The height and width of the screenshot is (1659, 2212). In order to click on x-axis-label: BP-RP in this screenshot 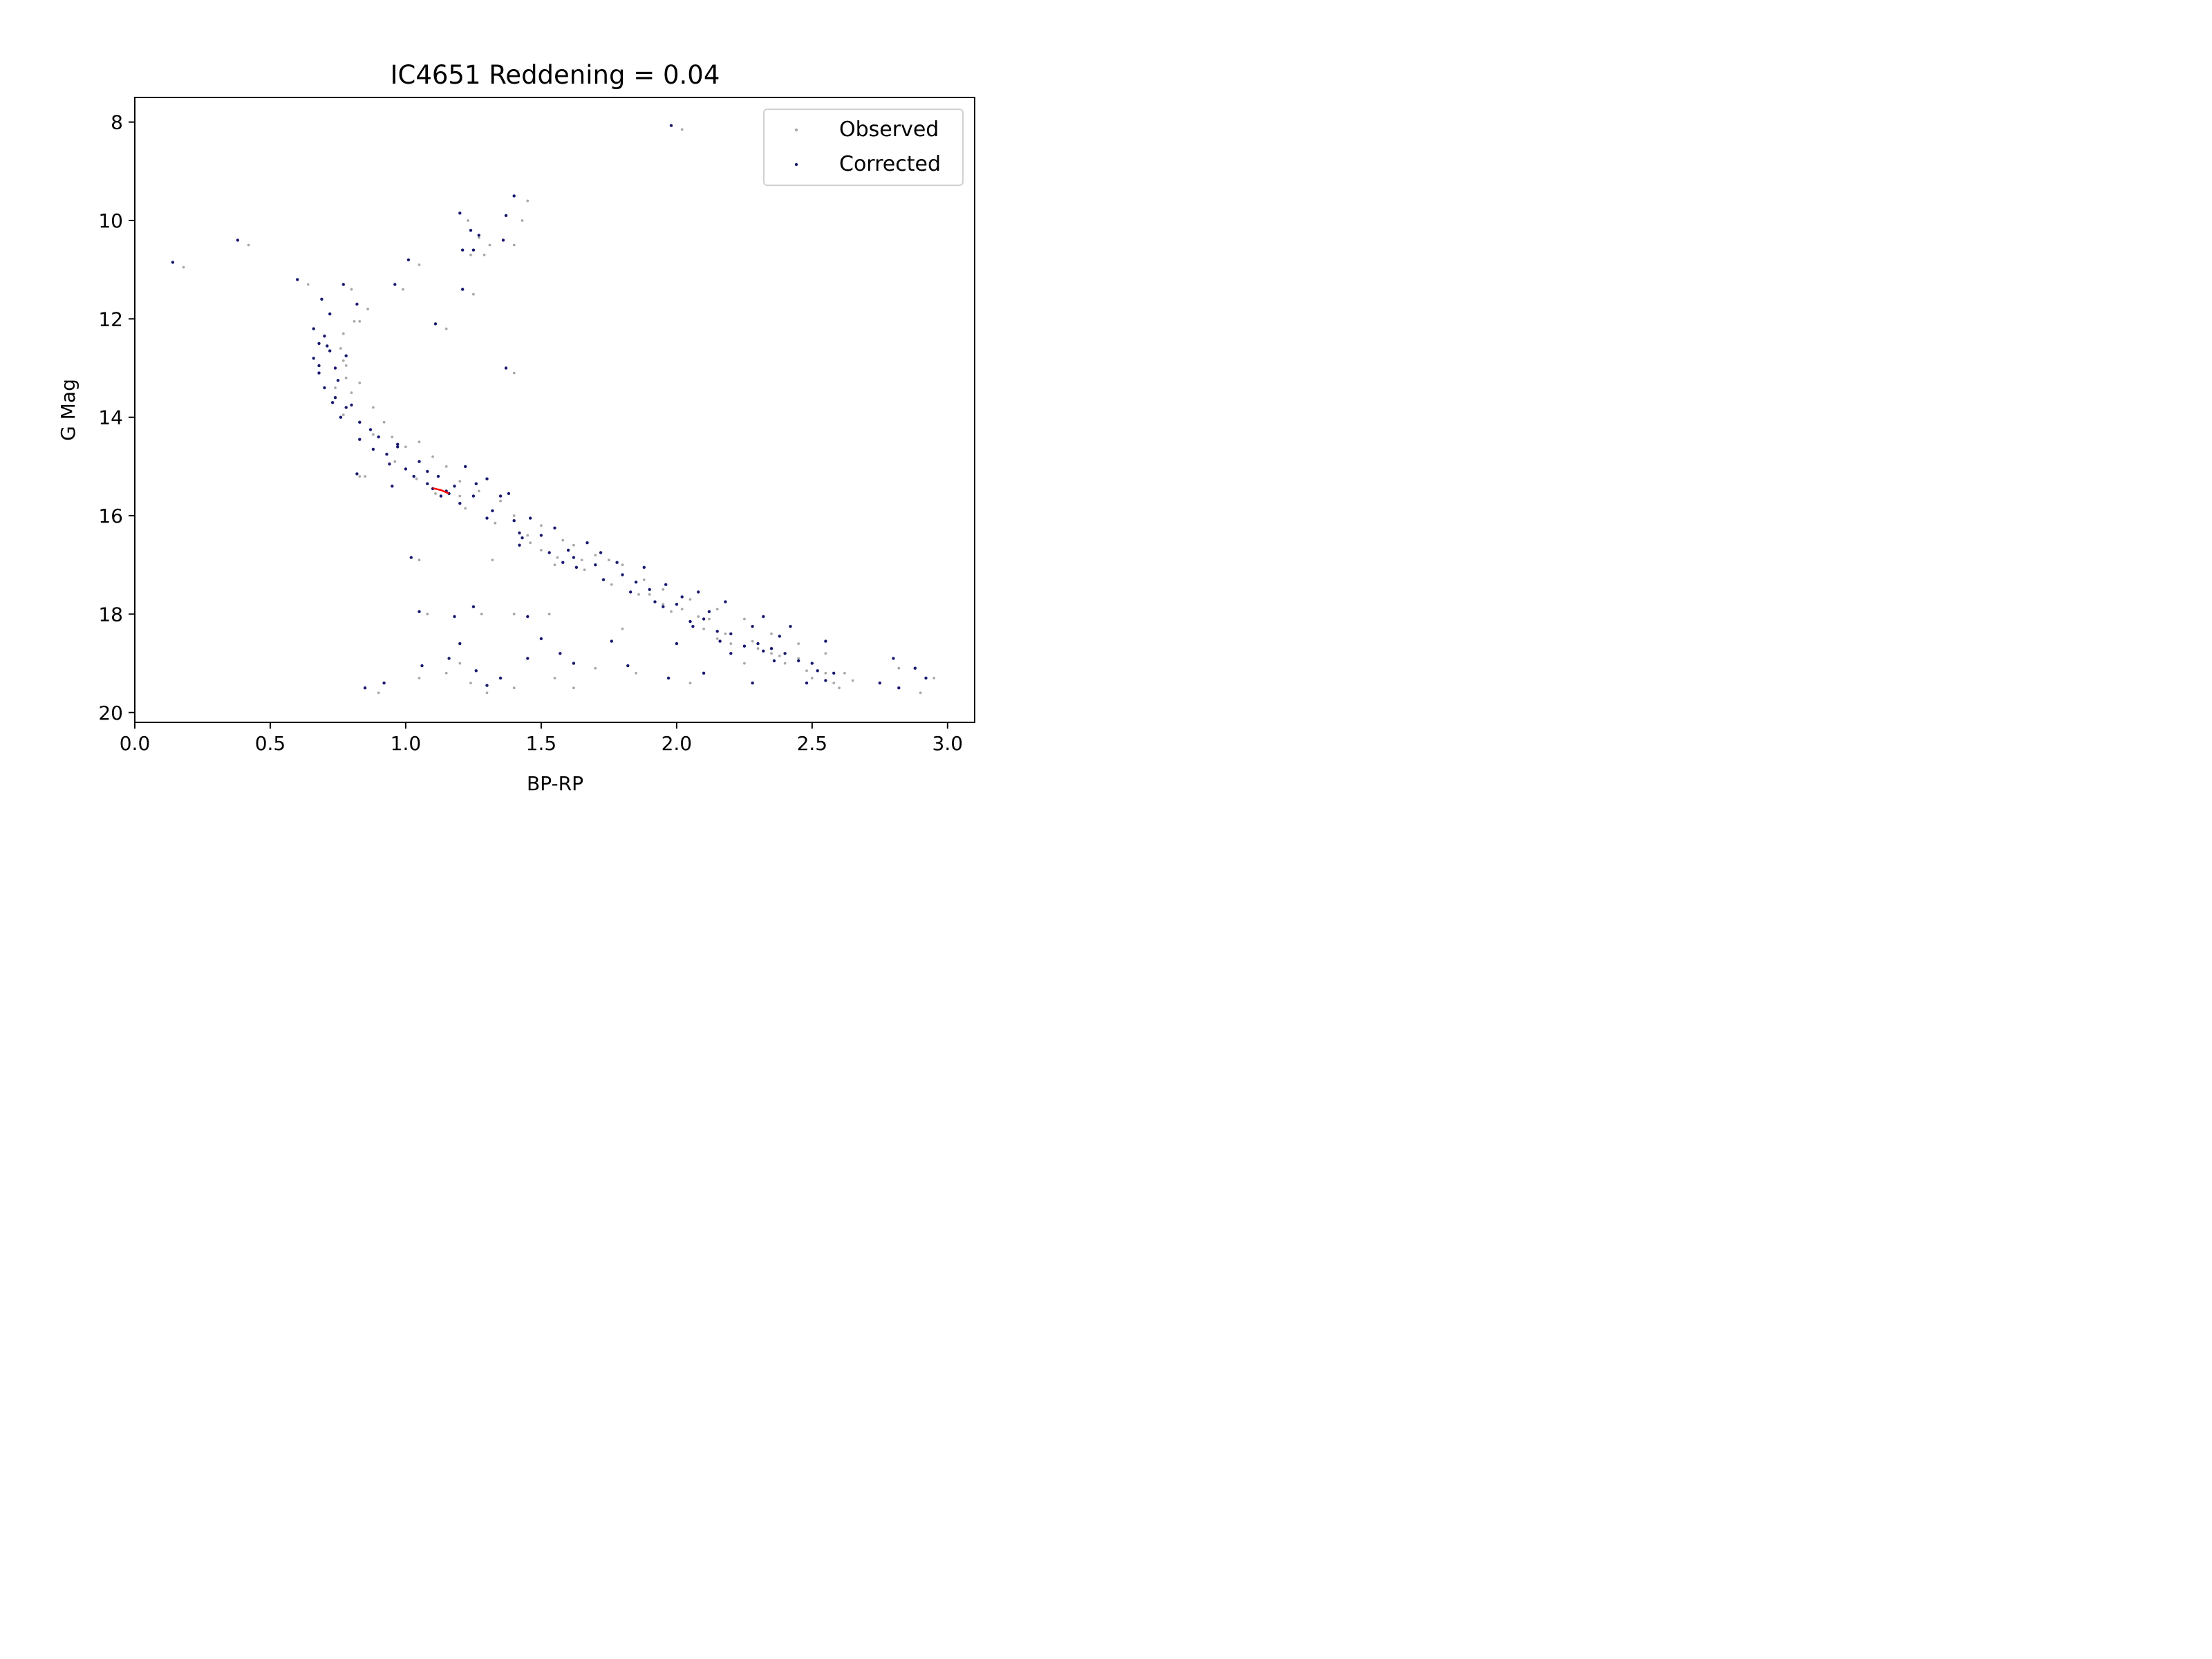, I will do `click(555, 784)`.